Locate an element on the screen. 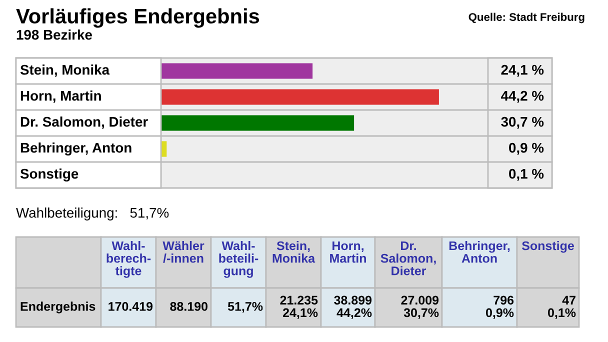 The width and height of the screenshot is (608, 342). text: 170.419 is located at coordinates (130, 306).